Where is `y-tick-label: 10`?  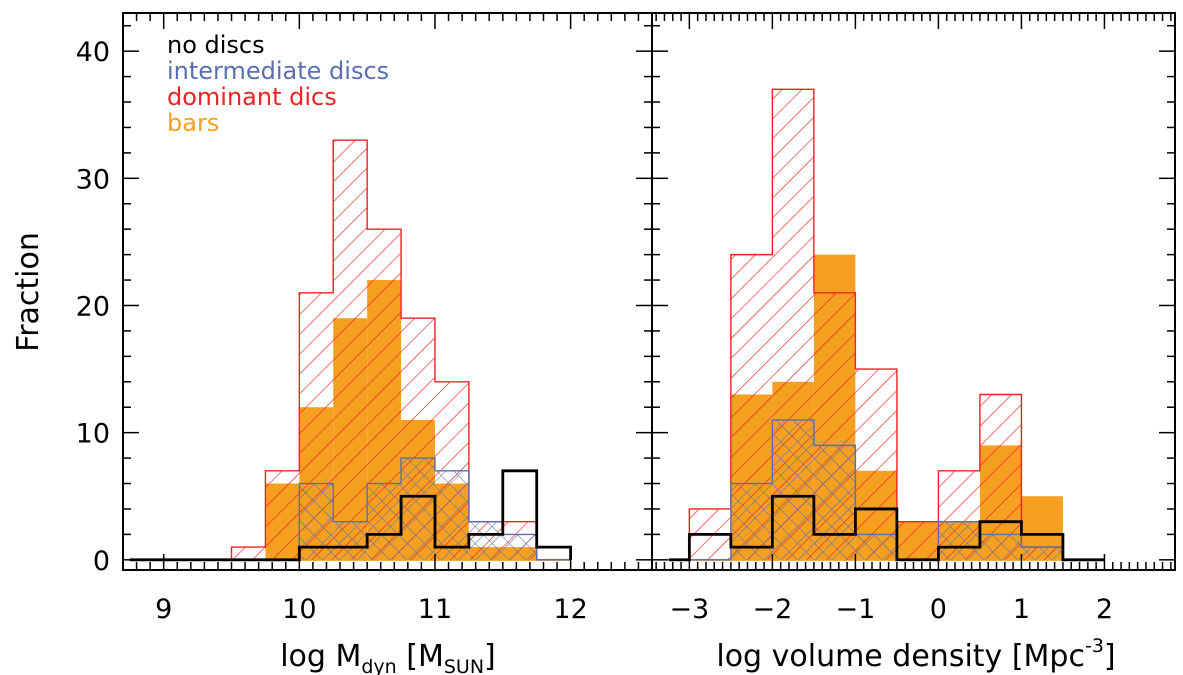
y-tick-label: 10 is located at coordinates (93, 434).